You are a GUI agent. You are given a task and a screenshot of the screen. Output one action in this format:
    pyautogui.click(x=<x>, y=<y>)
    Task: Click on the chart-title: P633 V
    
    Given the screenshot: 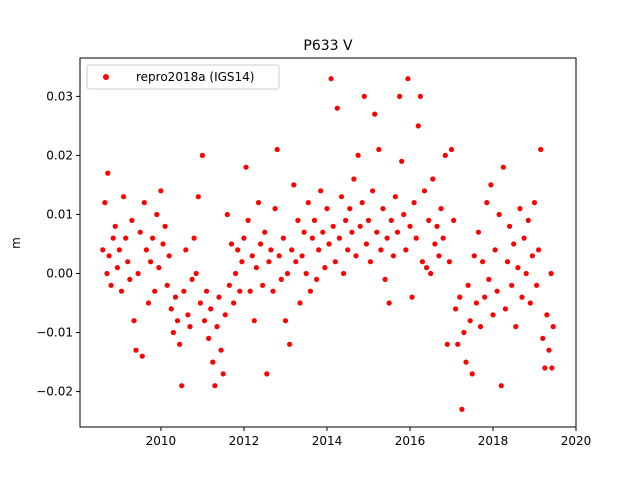 What is the action you would take?
    pyautogui.click(x=328, y=46)
    